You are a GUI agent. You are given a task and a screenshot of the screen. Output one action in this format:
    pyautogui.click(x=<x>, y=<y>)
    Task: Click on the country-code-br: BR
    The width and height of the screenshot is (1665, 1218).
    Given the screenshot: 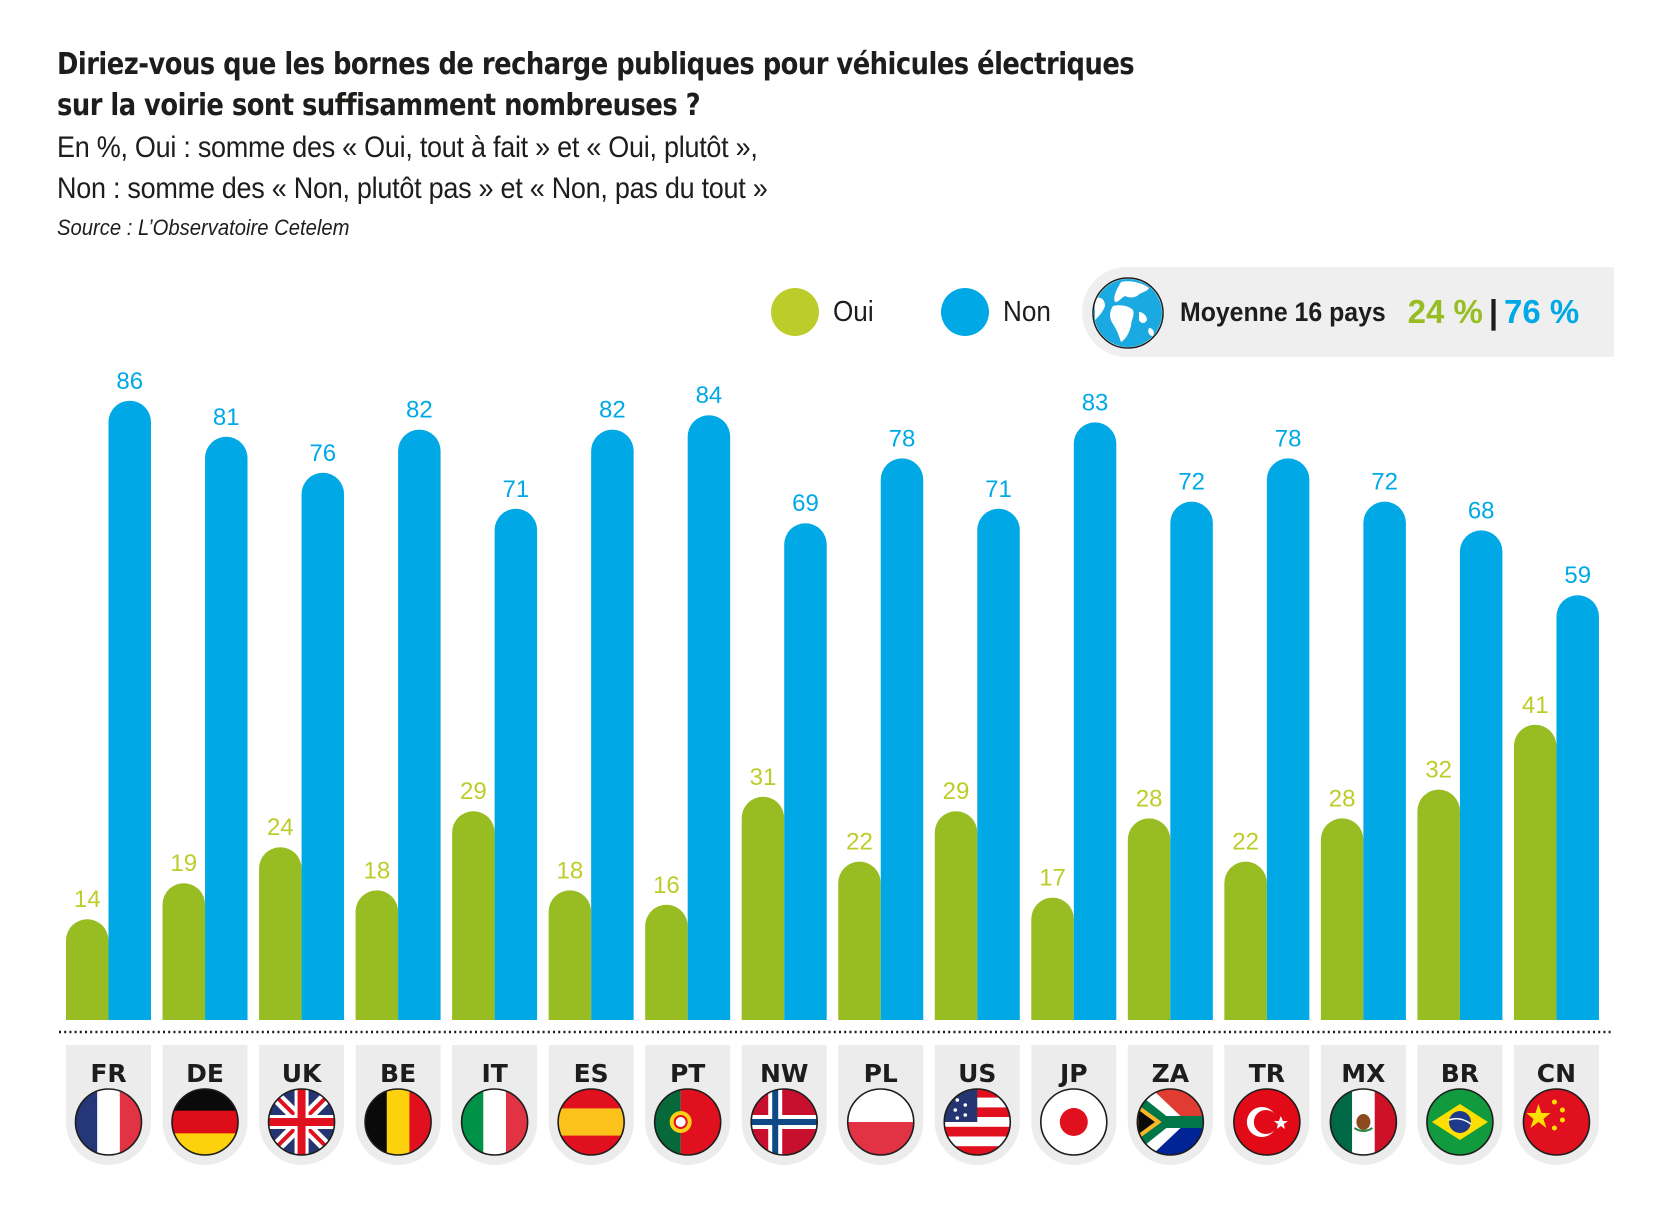 What is the action you would take?
    pyautogui.click(x=1460, y=1073)
    